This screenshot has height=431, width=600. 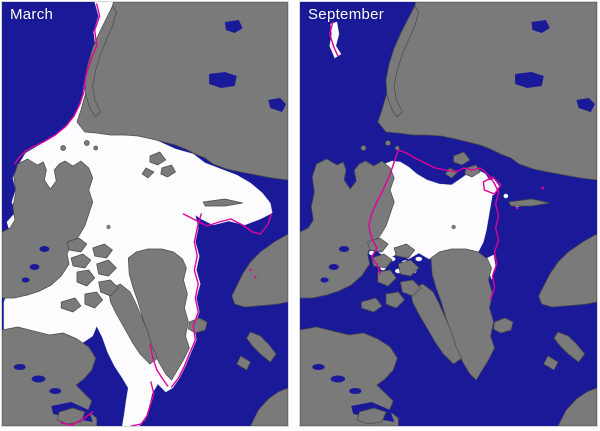 I want to click on labrador-coast-water, so click(x=119, y=401).